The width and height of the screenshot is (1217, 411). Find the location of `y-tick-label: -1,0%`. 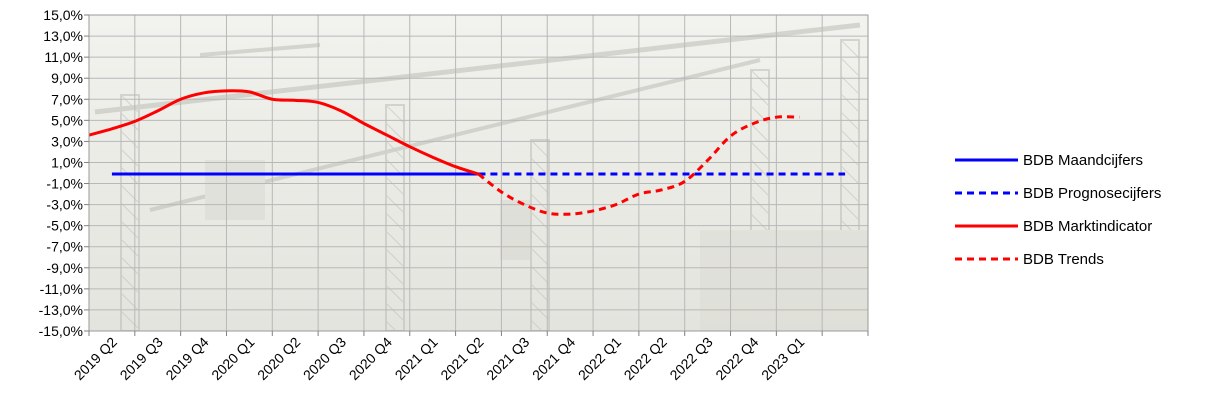

y-tick-label: -1,0% is located at coordinates (64, 184).